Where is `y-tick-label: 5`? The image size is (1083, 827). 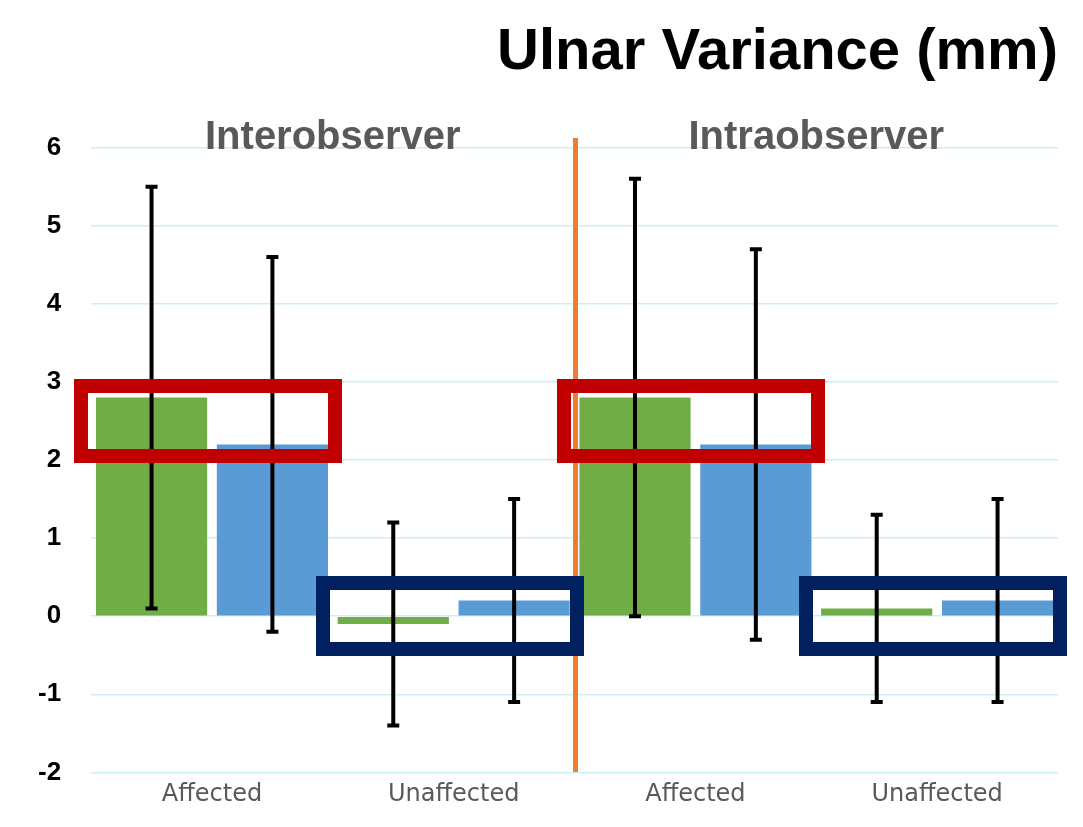 y-tick-label: 5 is located at coordinates (54, 223).